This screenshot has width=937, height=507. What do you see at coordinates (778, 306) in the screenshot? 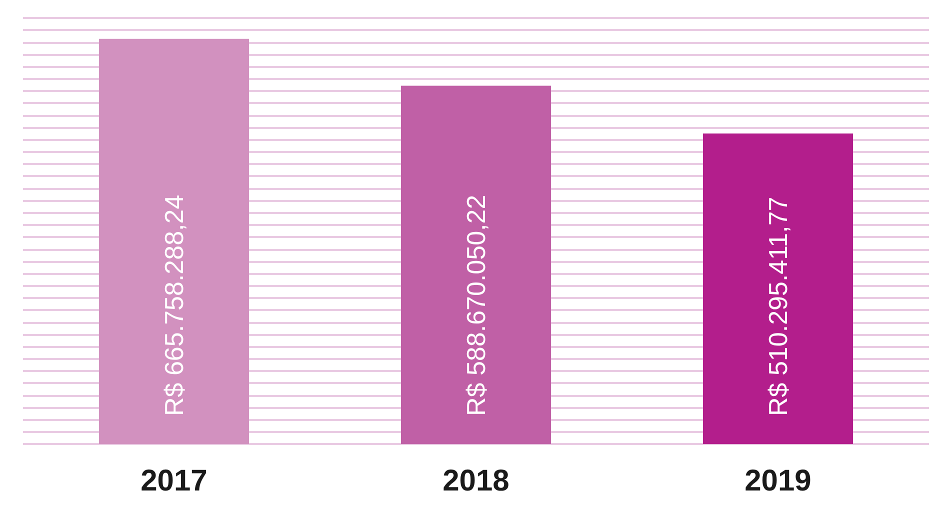
I see `data-label: R$ 510.295.411,77` at bounding box center [778, 306].